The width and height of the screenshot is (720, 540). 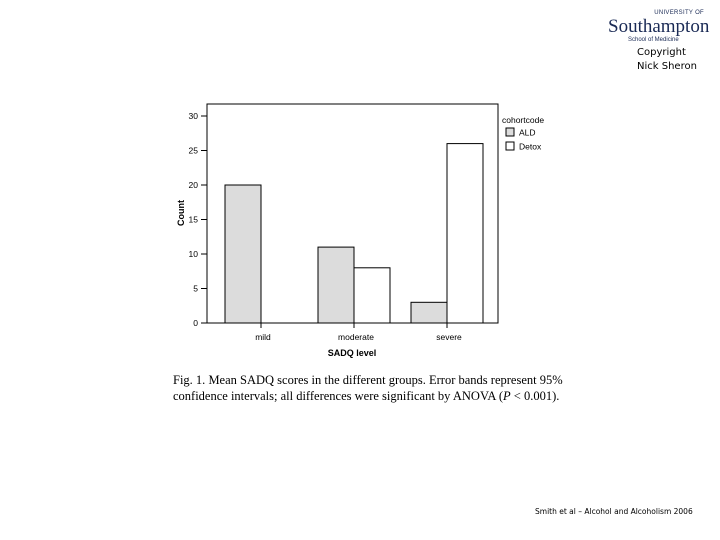 What do you see at coordinates (356, 337) in the screenshot?
I see `x-tick-label: moderate` at bounding box center [356, 337].